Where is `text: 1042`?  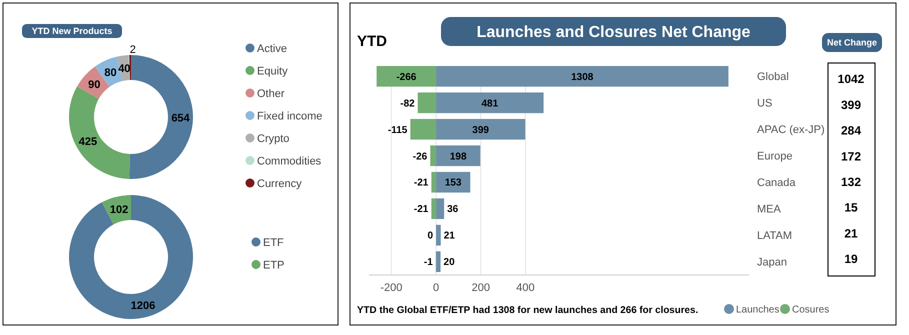 text: 1042 is located at coordinates (851, 79).